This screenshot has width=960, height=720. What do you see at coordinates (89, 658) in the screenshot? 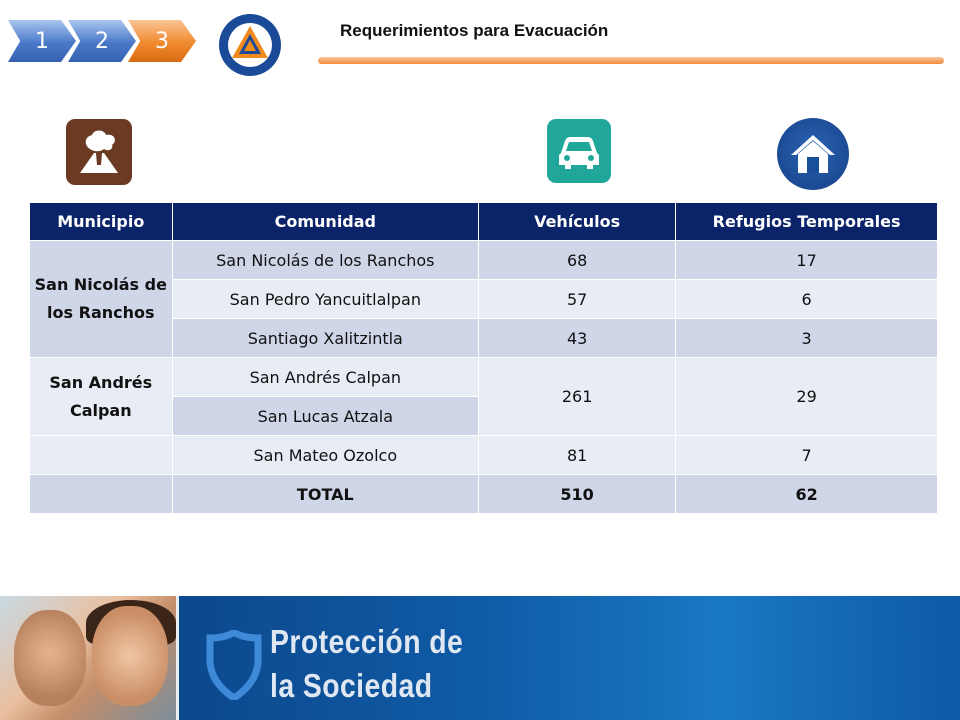
I see `family-photo` at bounding box center [89, 658].